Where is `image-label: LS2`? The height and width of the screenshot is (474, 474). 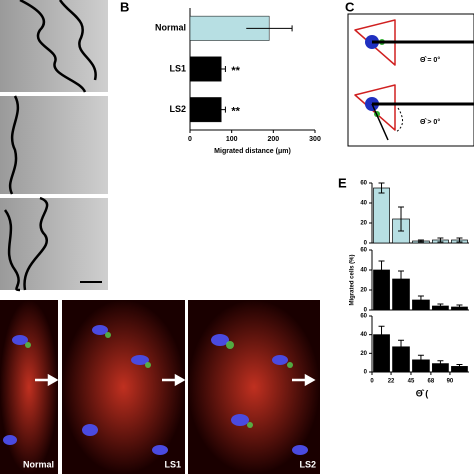 image-label: LS2 is located at coordinates (307, 464).